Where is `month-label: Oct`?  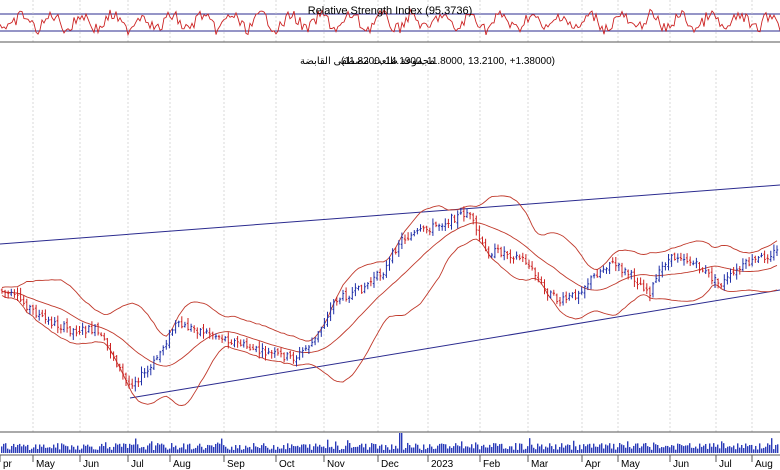
month-label: Oct is located at coordinates (287, 464).